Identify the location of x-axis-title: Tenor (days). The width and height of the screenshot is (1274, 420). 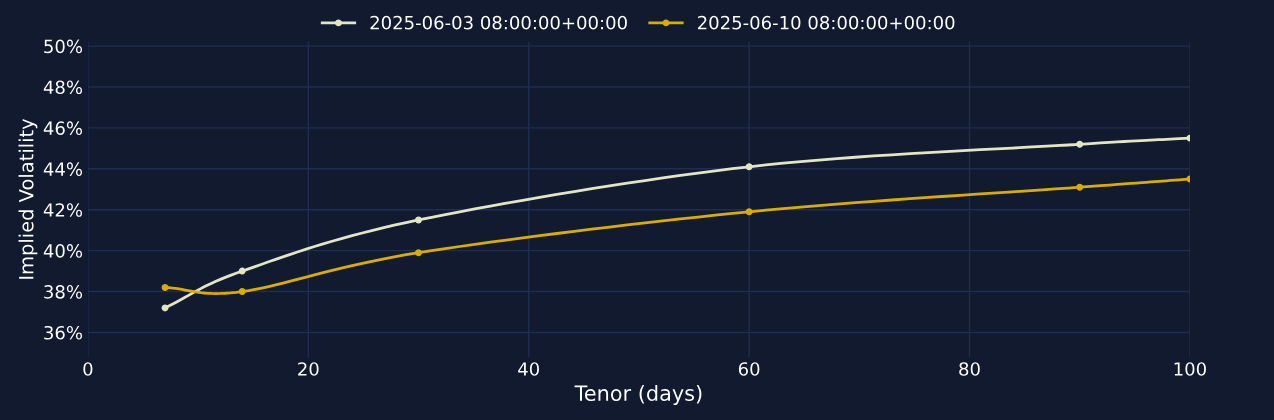
(638, 395).